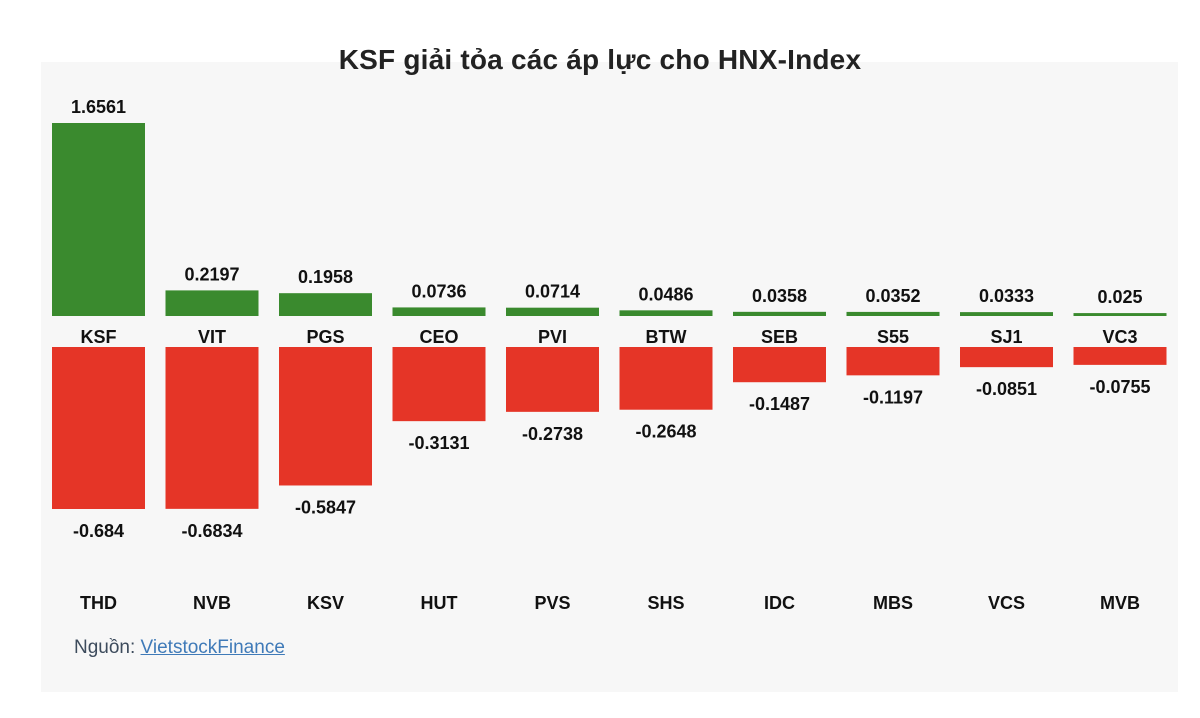 This screenshot has height=718, width=1200. What do you see at coordinates (325, 337) in the screenshot?
I see `positive-category-label: PGS` at bounding box center [325, 337].